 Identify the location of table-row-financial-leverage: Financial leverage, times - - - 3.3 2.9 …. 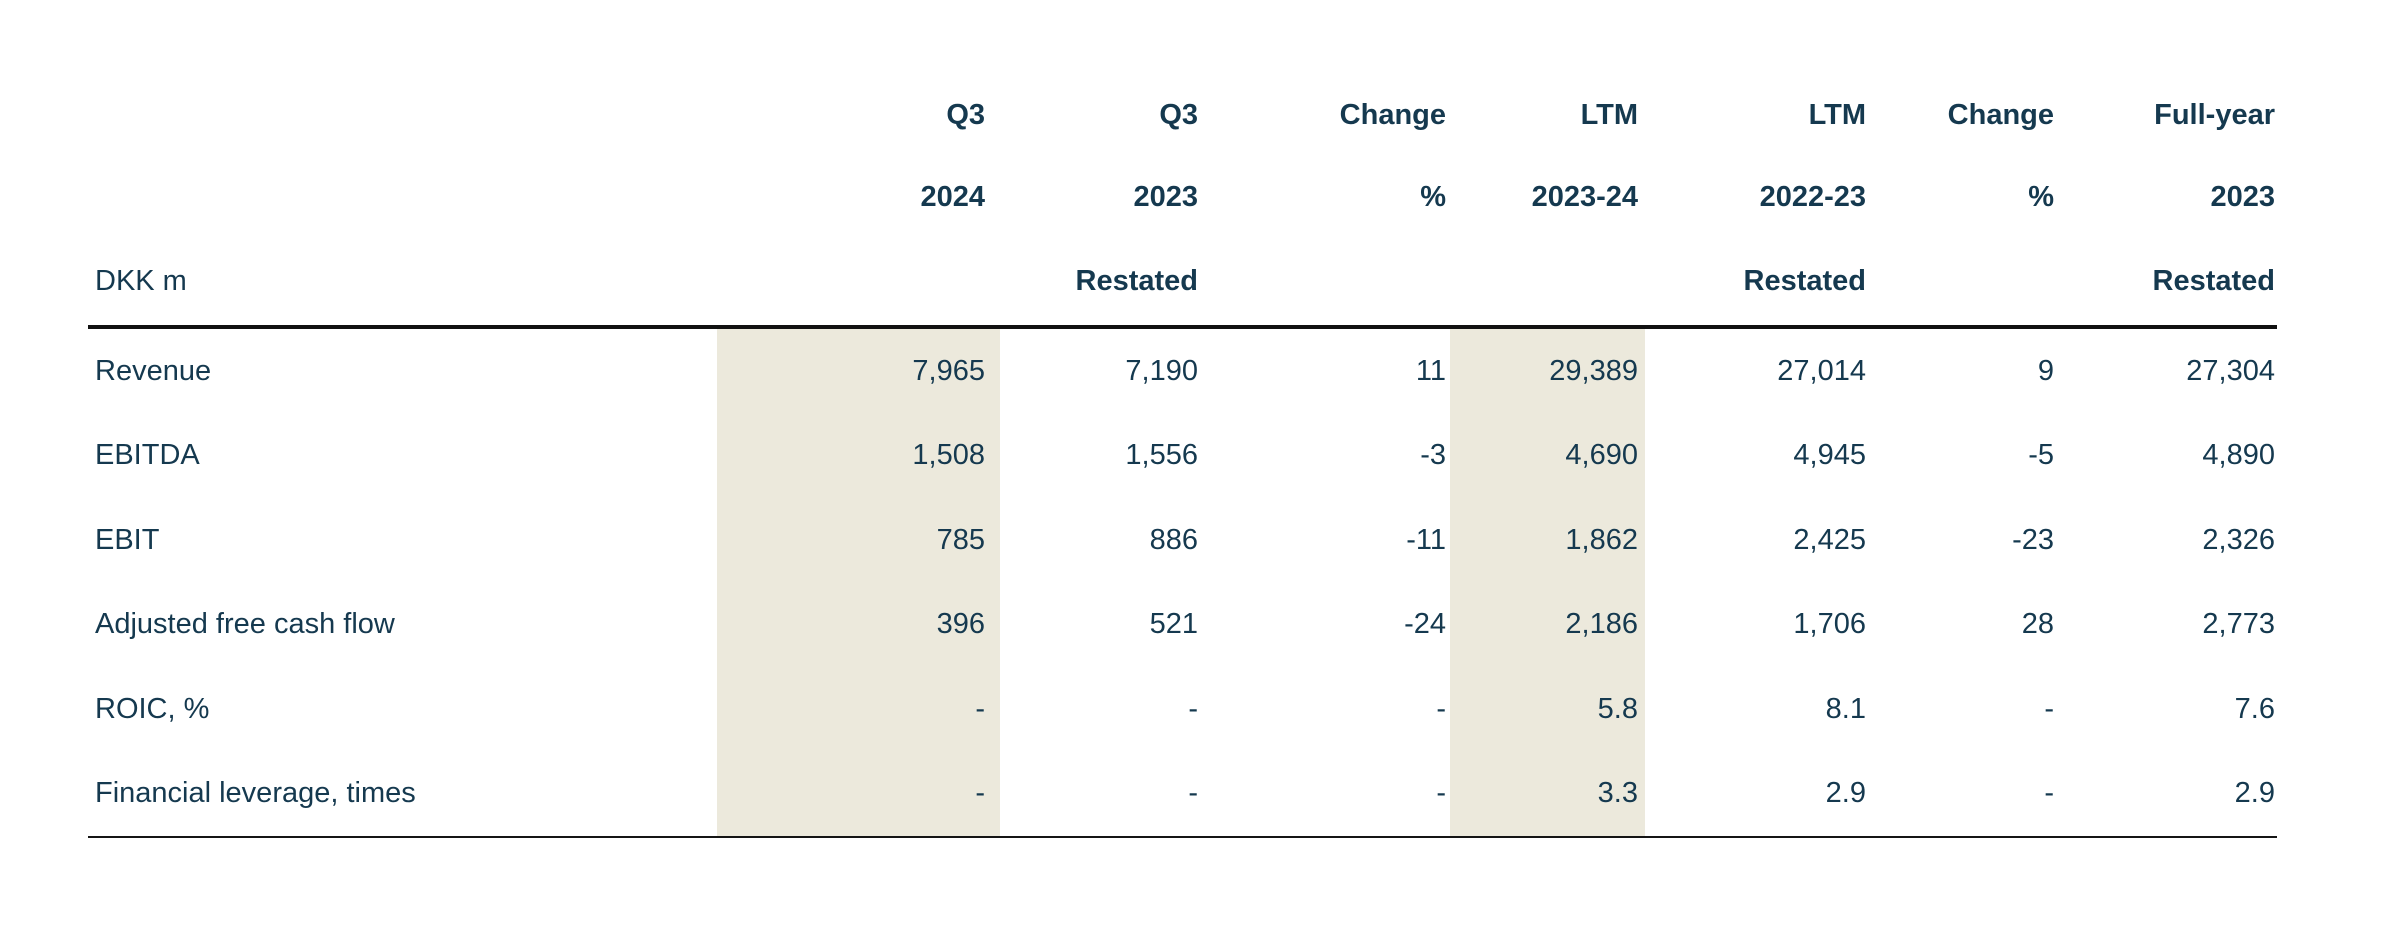
(1182, 794).